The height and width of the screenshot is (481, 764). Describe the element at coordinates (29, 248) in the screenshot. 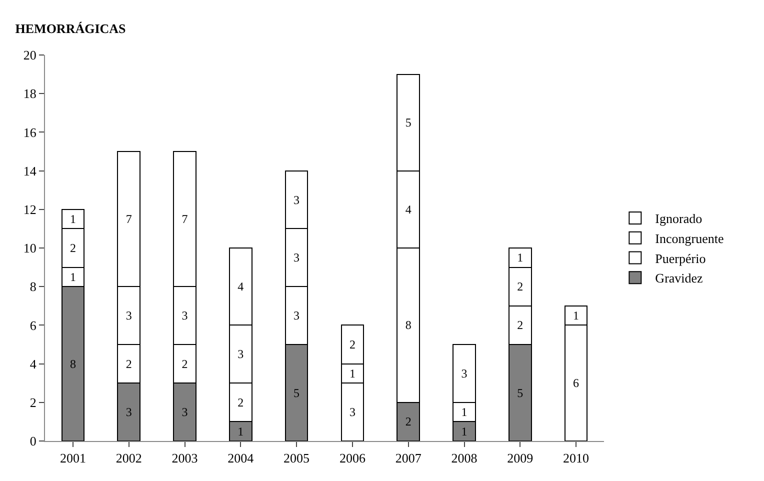

I see `y-tick-label: 10` at that location.